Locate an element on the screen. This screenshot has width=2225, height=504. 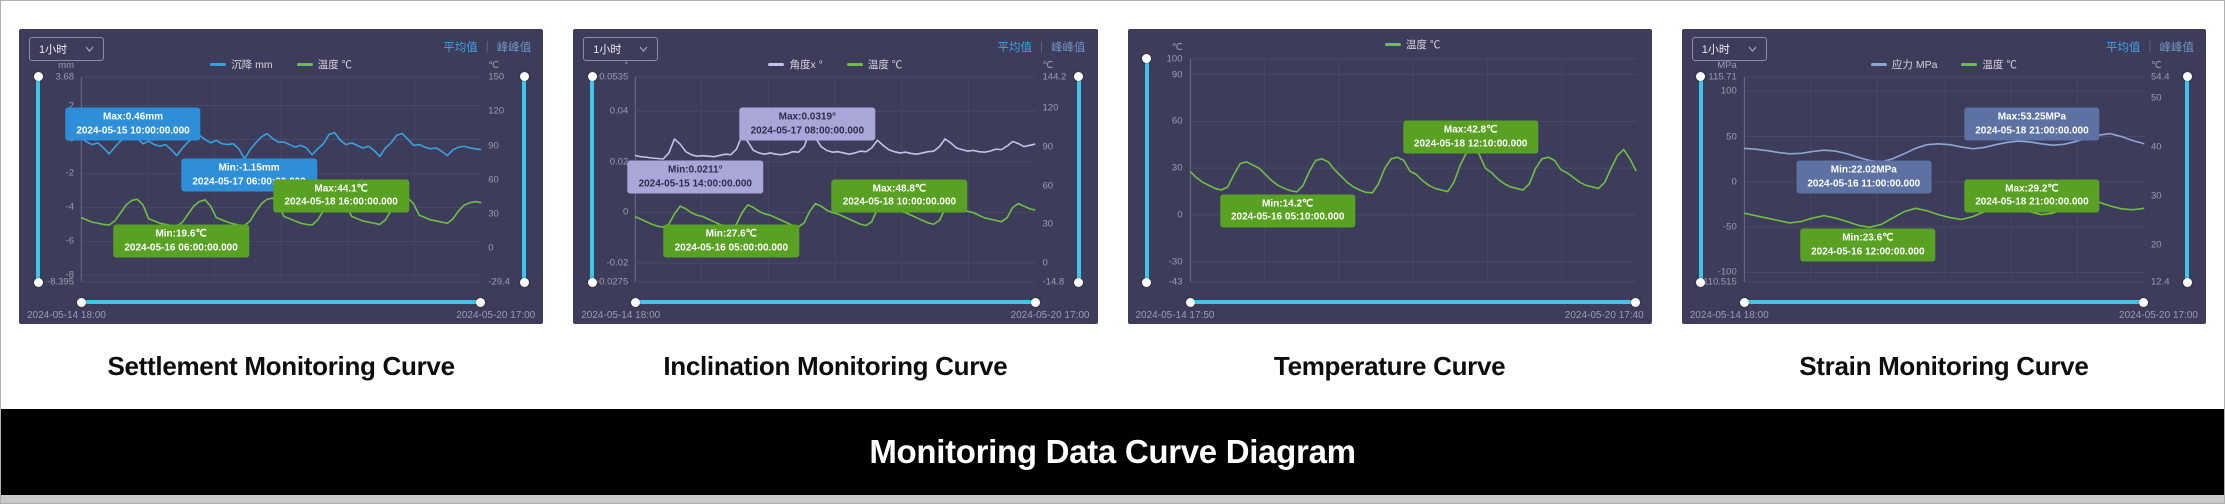
tooltip-value: Max:44.1℃ is located at coordinates (341, 189).